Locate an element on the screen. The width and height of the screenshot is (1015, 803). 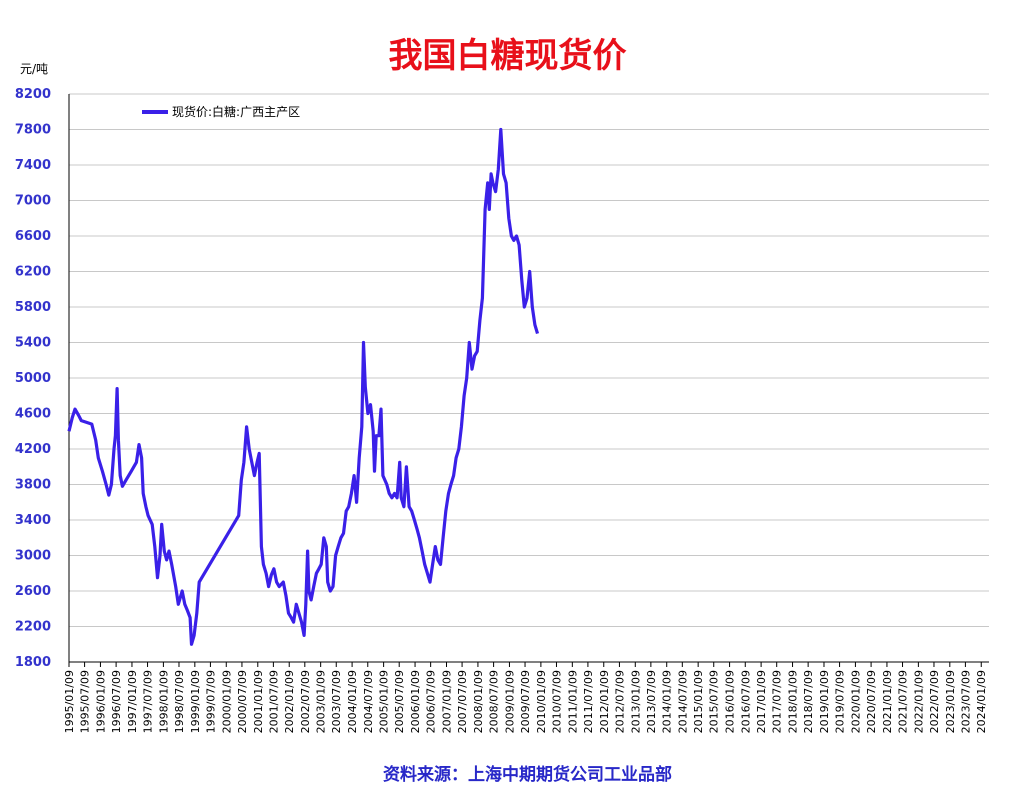
x-tick-label: 2000/07/09 is located at coordinates (242, 701).